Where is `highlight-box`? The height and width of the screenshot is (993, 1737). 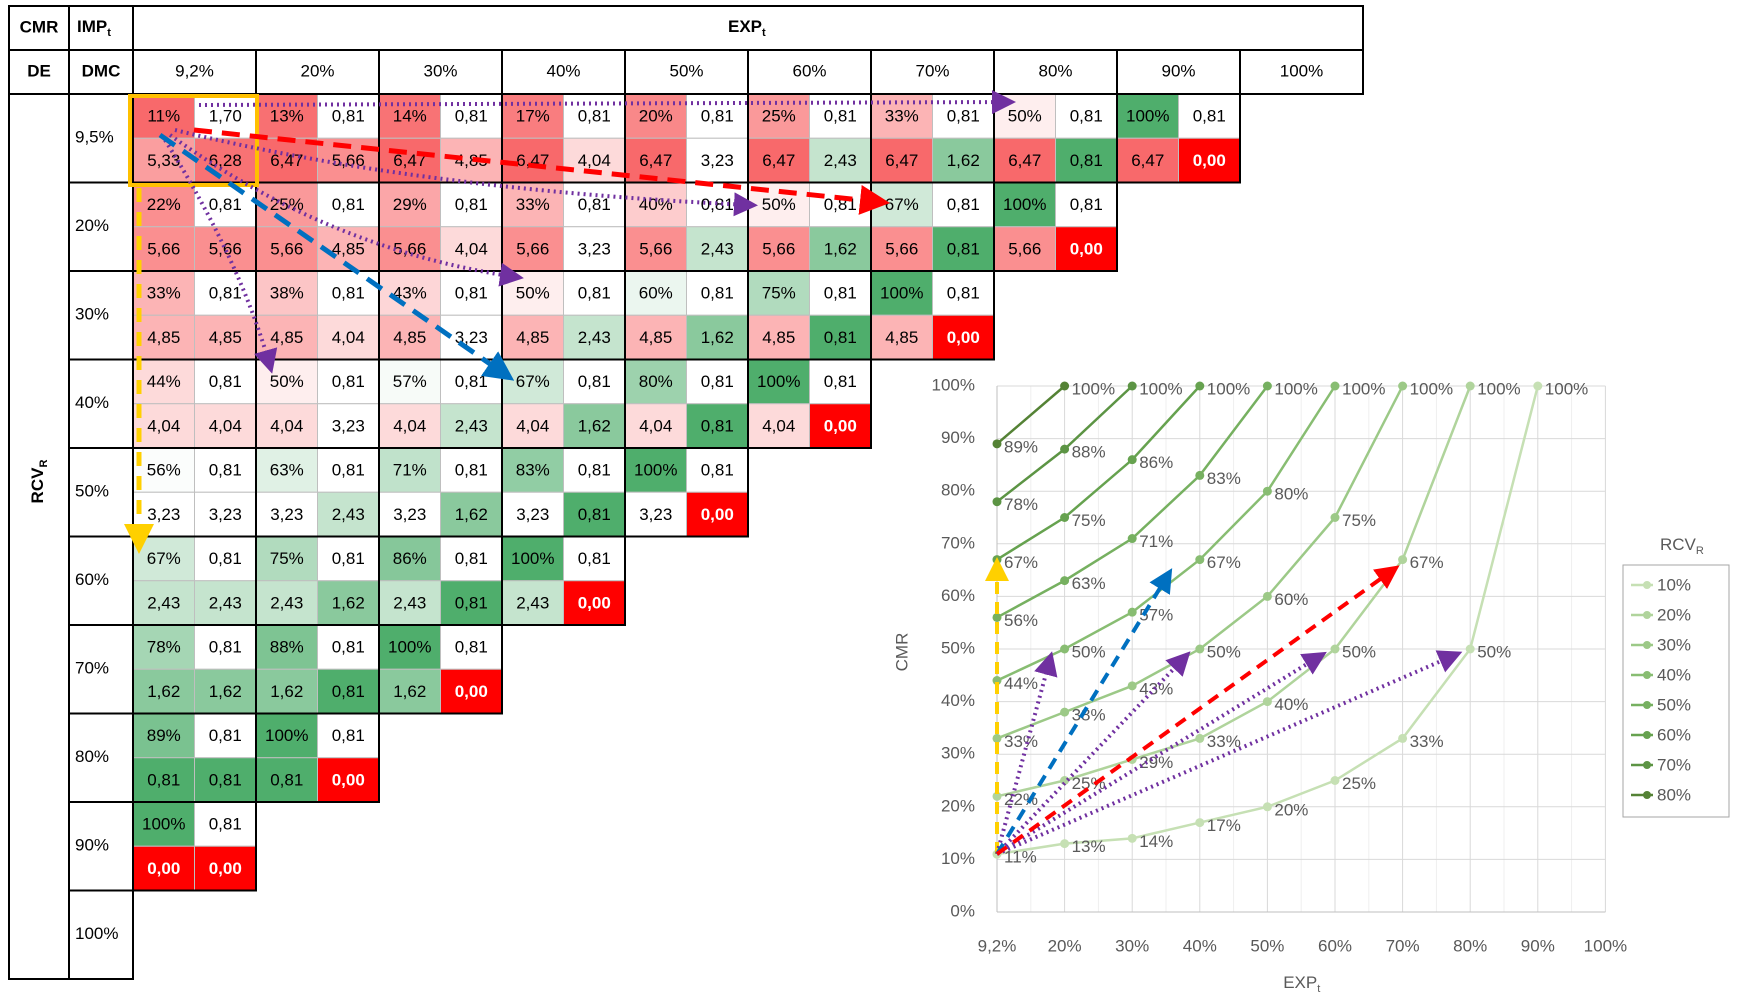
highlight-box is located at coordinates (193, 140).